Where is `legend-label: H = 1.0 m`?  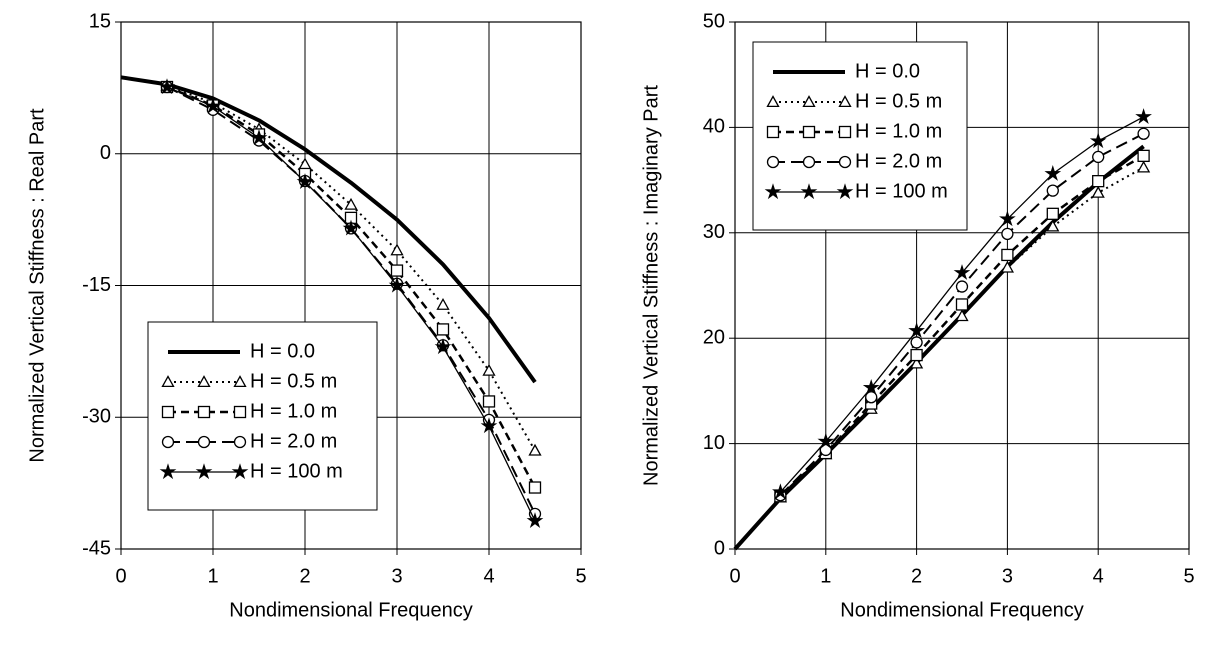
legend-label: H = 1.0 m is located at coordinates (293, 411).